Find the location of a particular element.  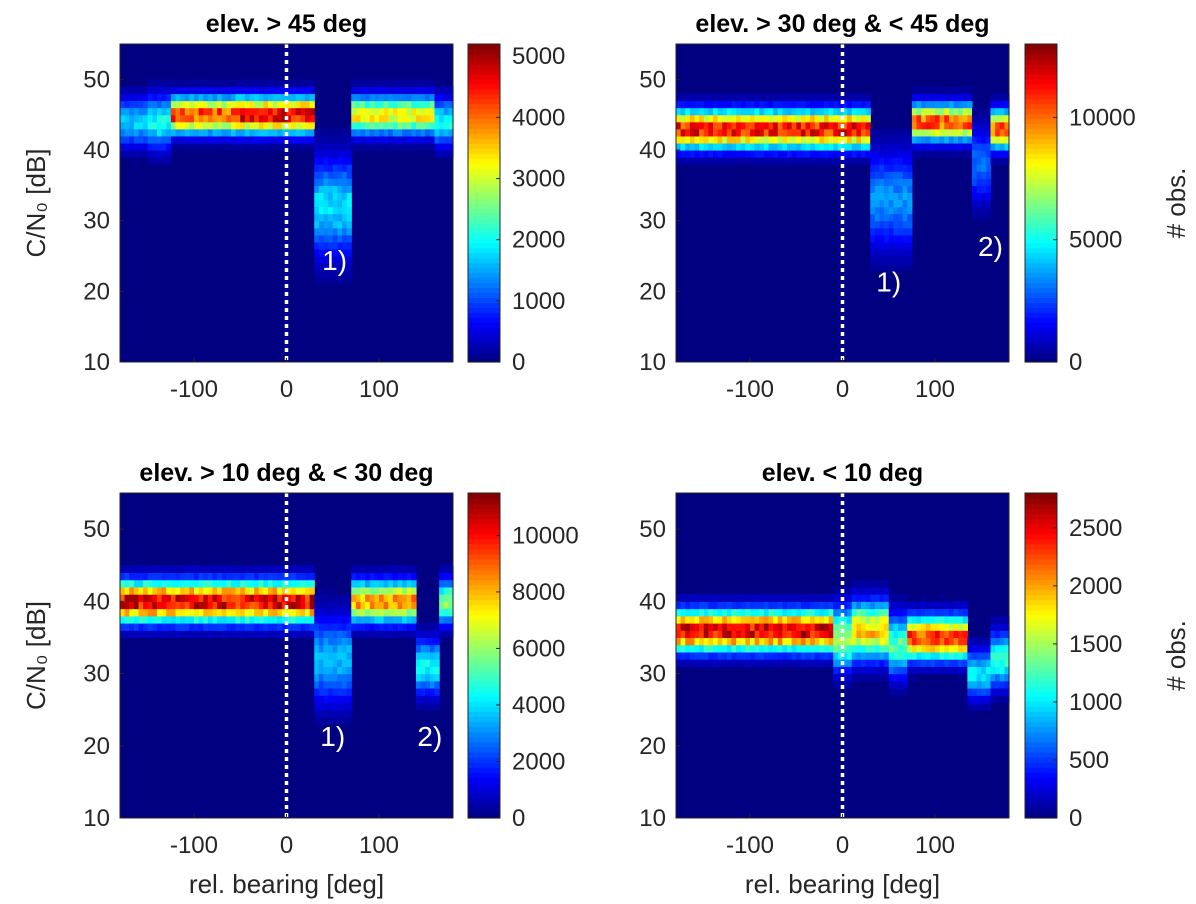

x-tick-label: -100 is located at coordinates (750, 389).